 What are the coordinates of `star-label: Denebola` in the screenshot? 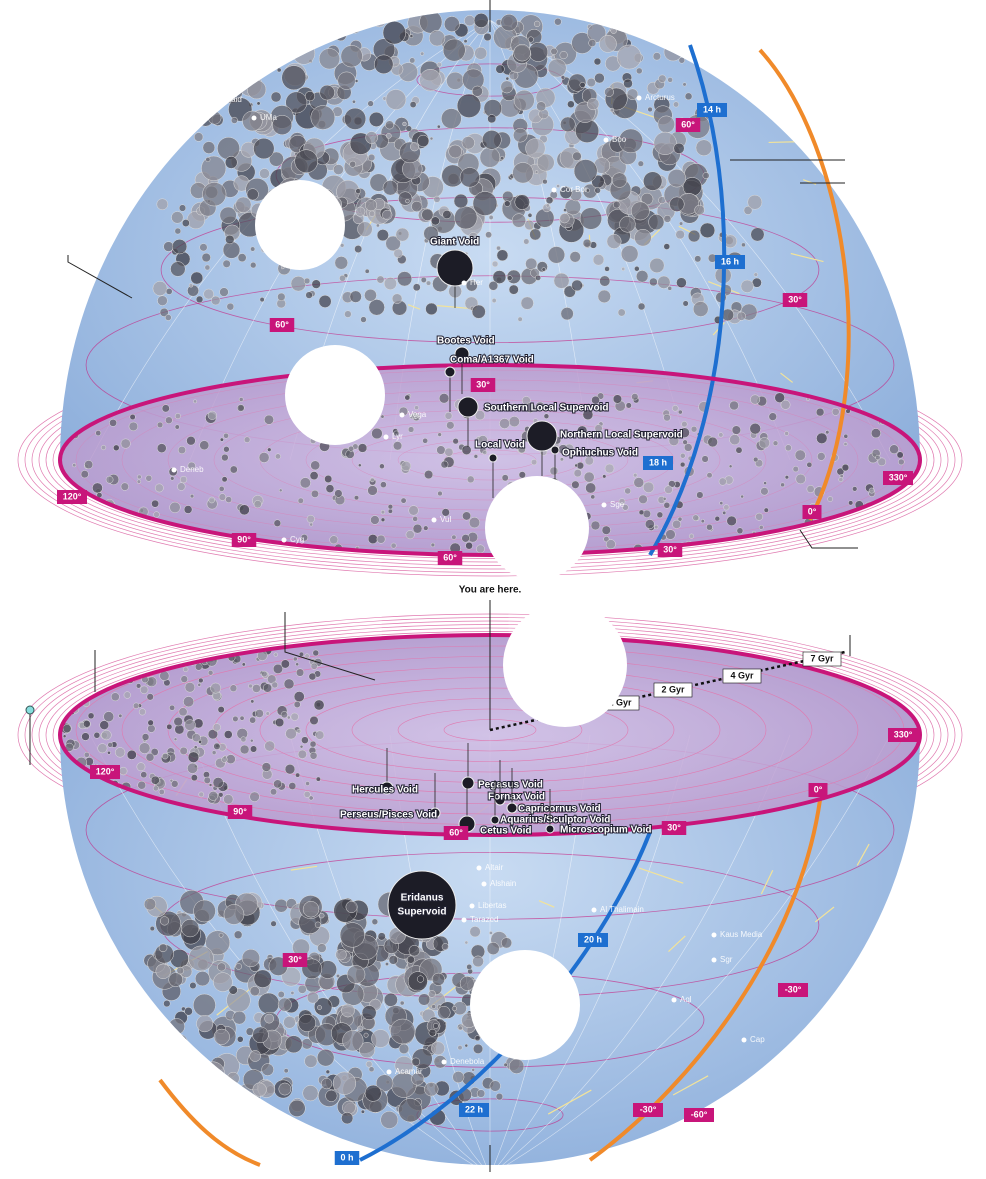 It's located at (467, 1061).